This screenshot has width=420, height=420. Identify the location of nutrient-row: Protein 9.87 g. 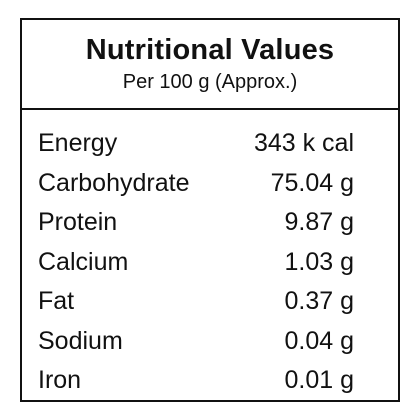
(210, 223).